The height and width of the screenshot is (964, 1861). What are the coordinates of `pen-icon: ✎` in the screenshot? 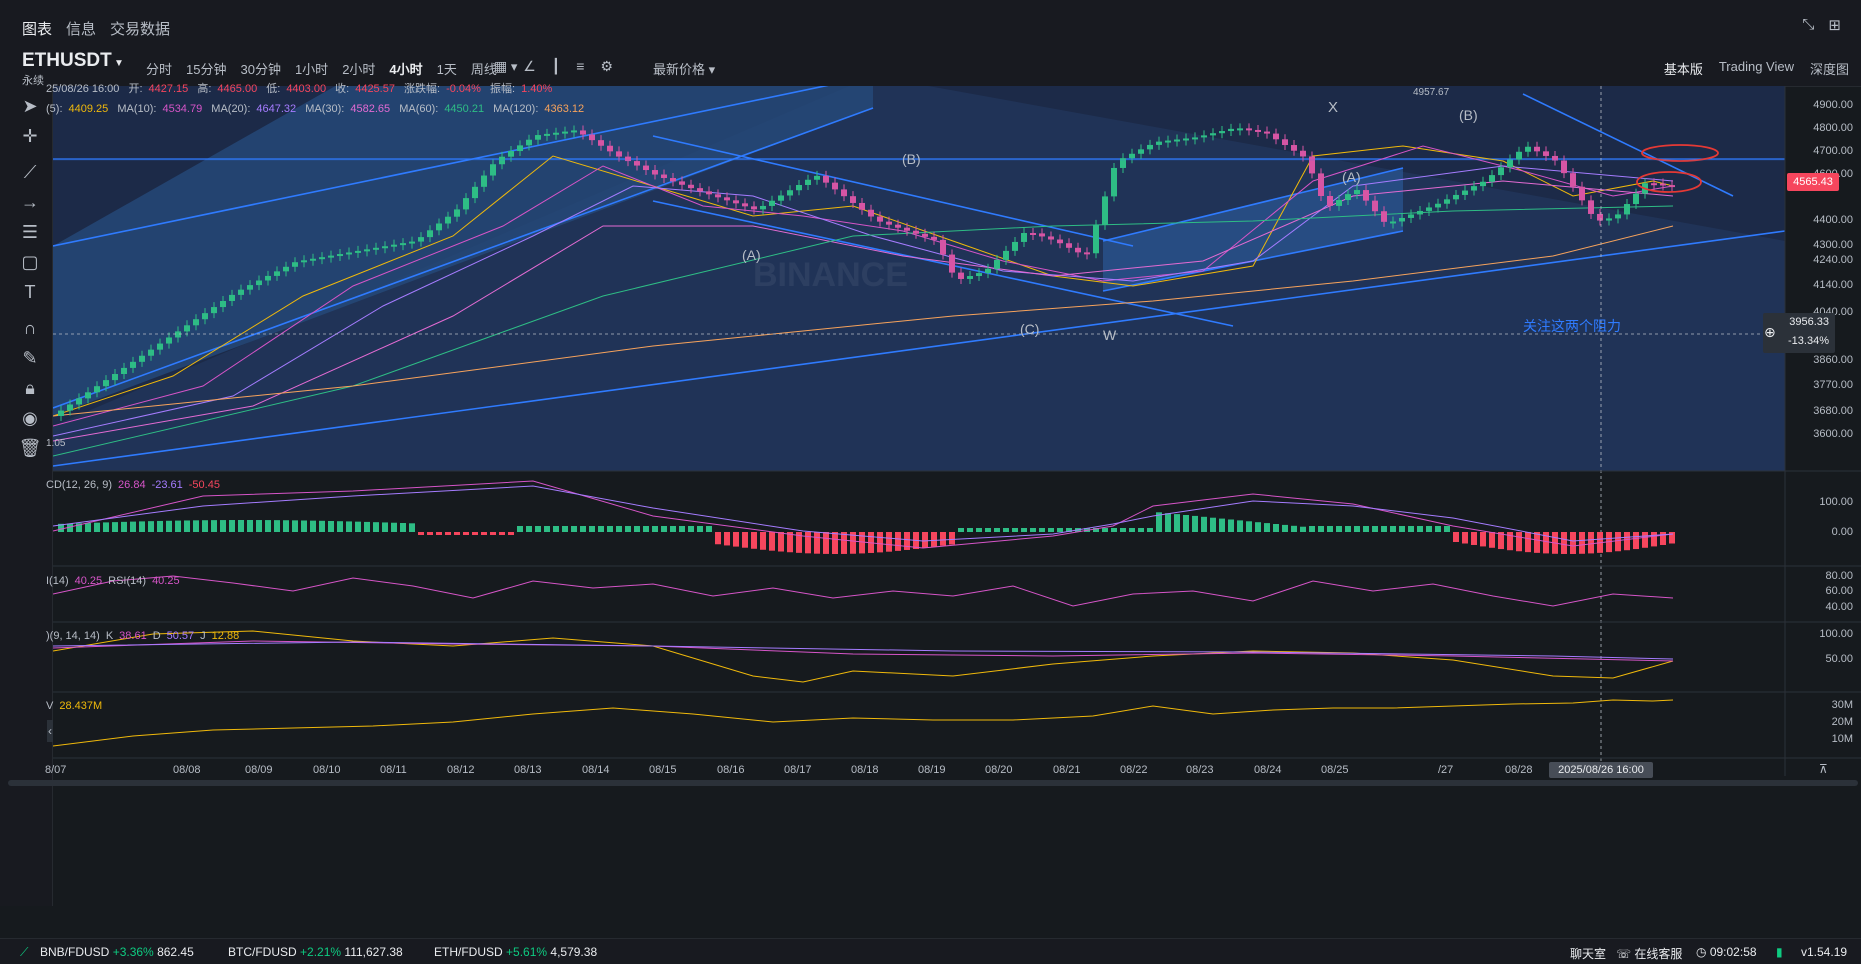 It's located at (30, 358).